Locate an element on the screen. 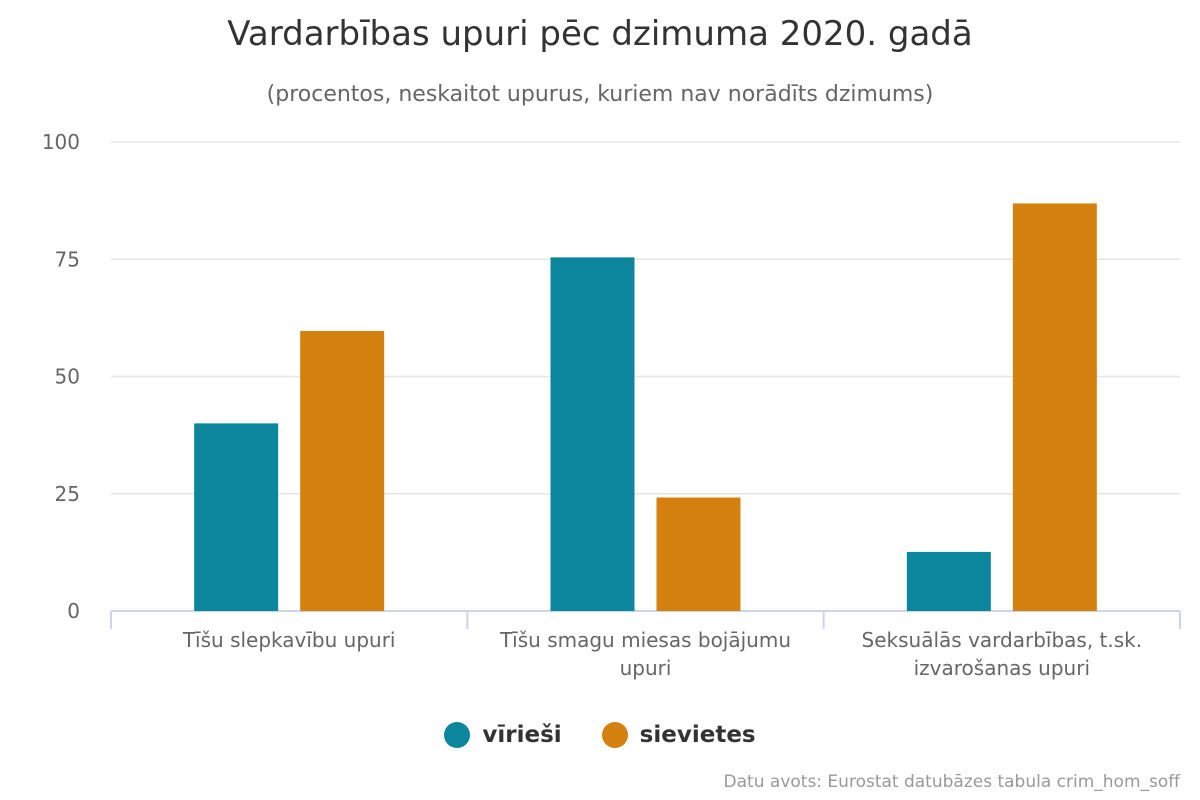 The width and height of the screenshot is (1200, 800). legend-item-females: sievietes is located at coordinates (678, 735).